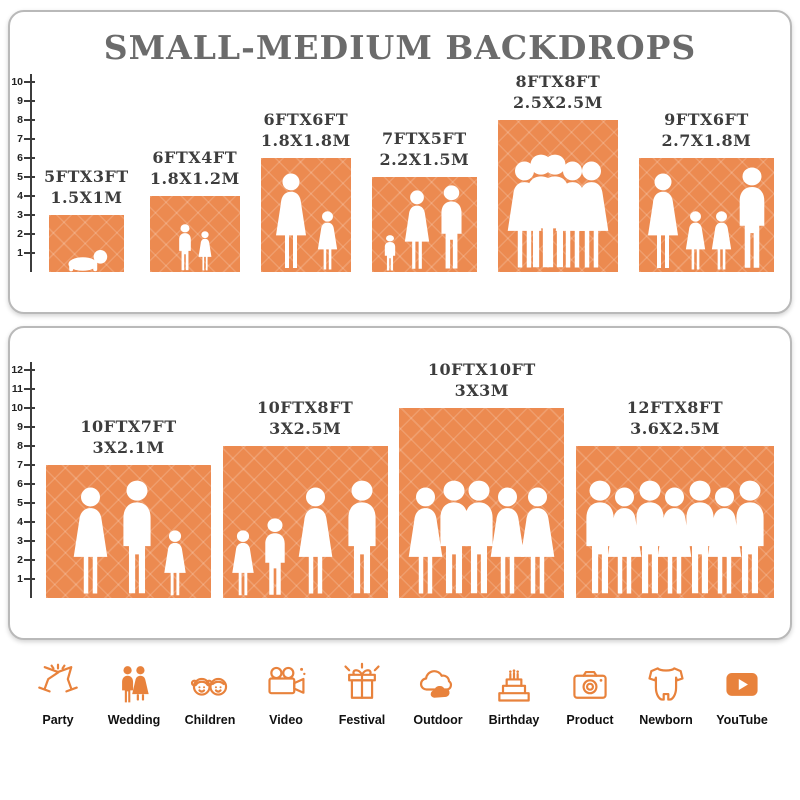 This screenshot has height=800, width=800. I want to click on category-item: Product, so click(590, 692).